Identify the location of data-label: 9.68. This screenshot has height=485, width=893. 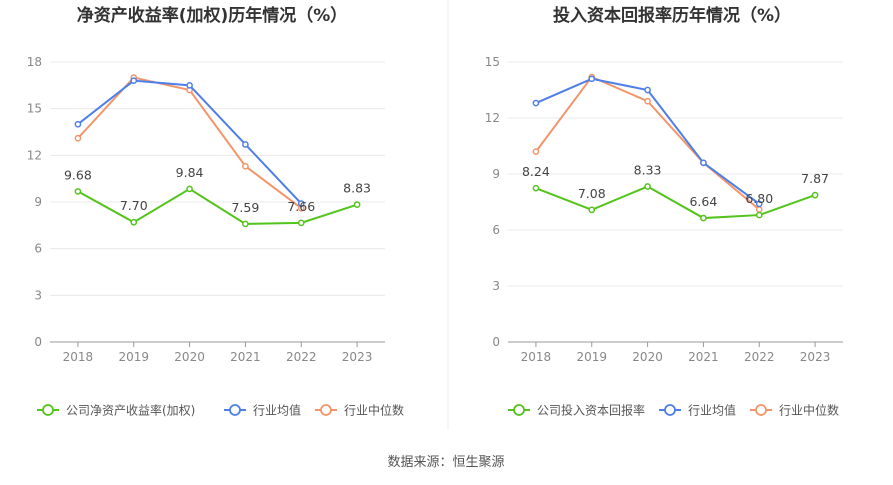
(78, 174).